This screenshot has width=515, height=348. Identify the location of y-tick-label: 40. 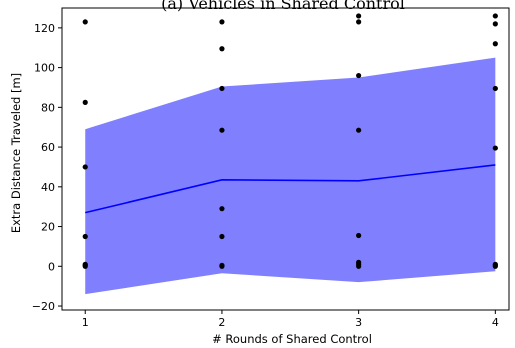
(48, 187).